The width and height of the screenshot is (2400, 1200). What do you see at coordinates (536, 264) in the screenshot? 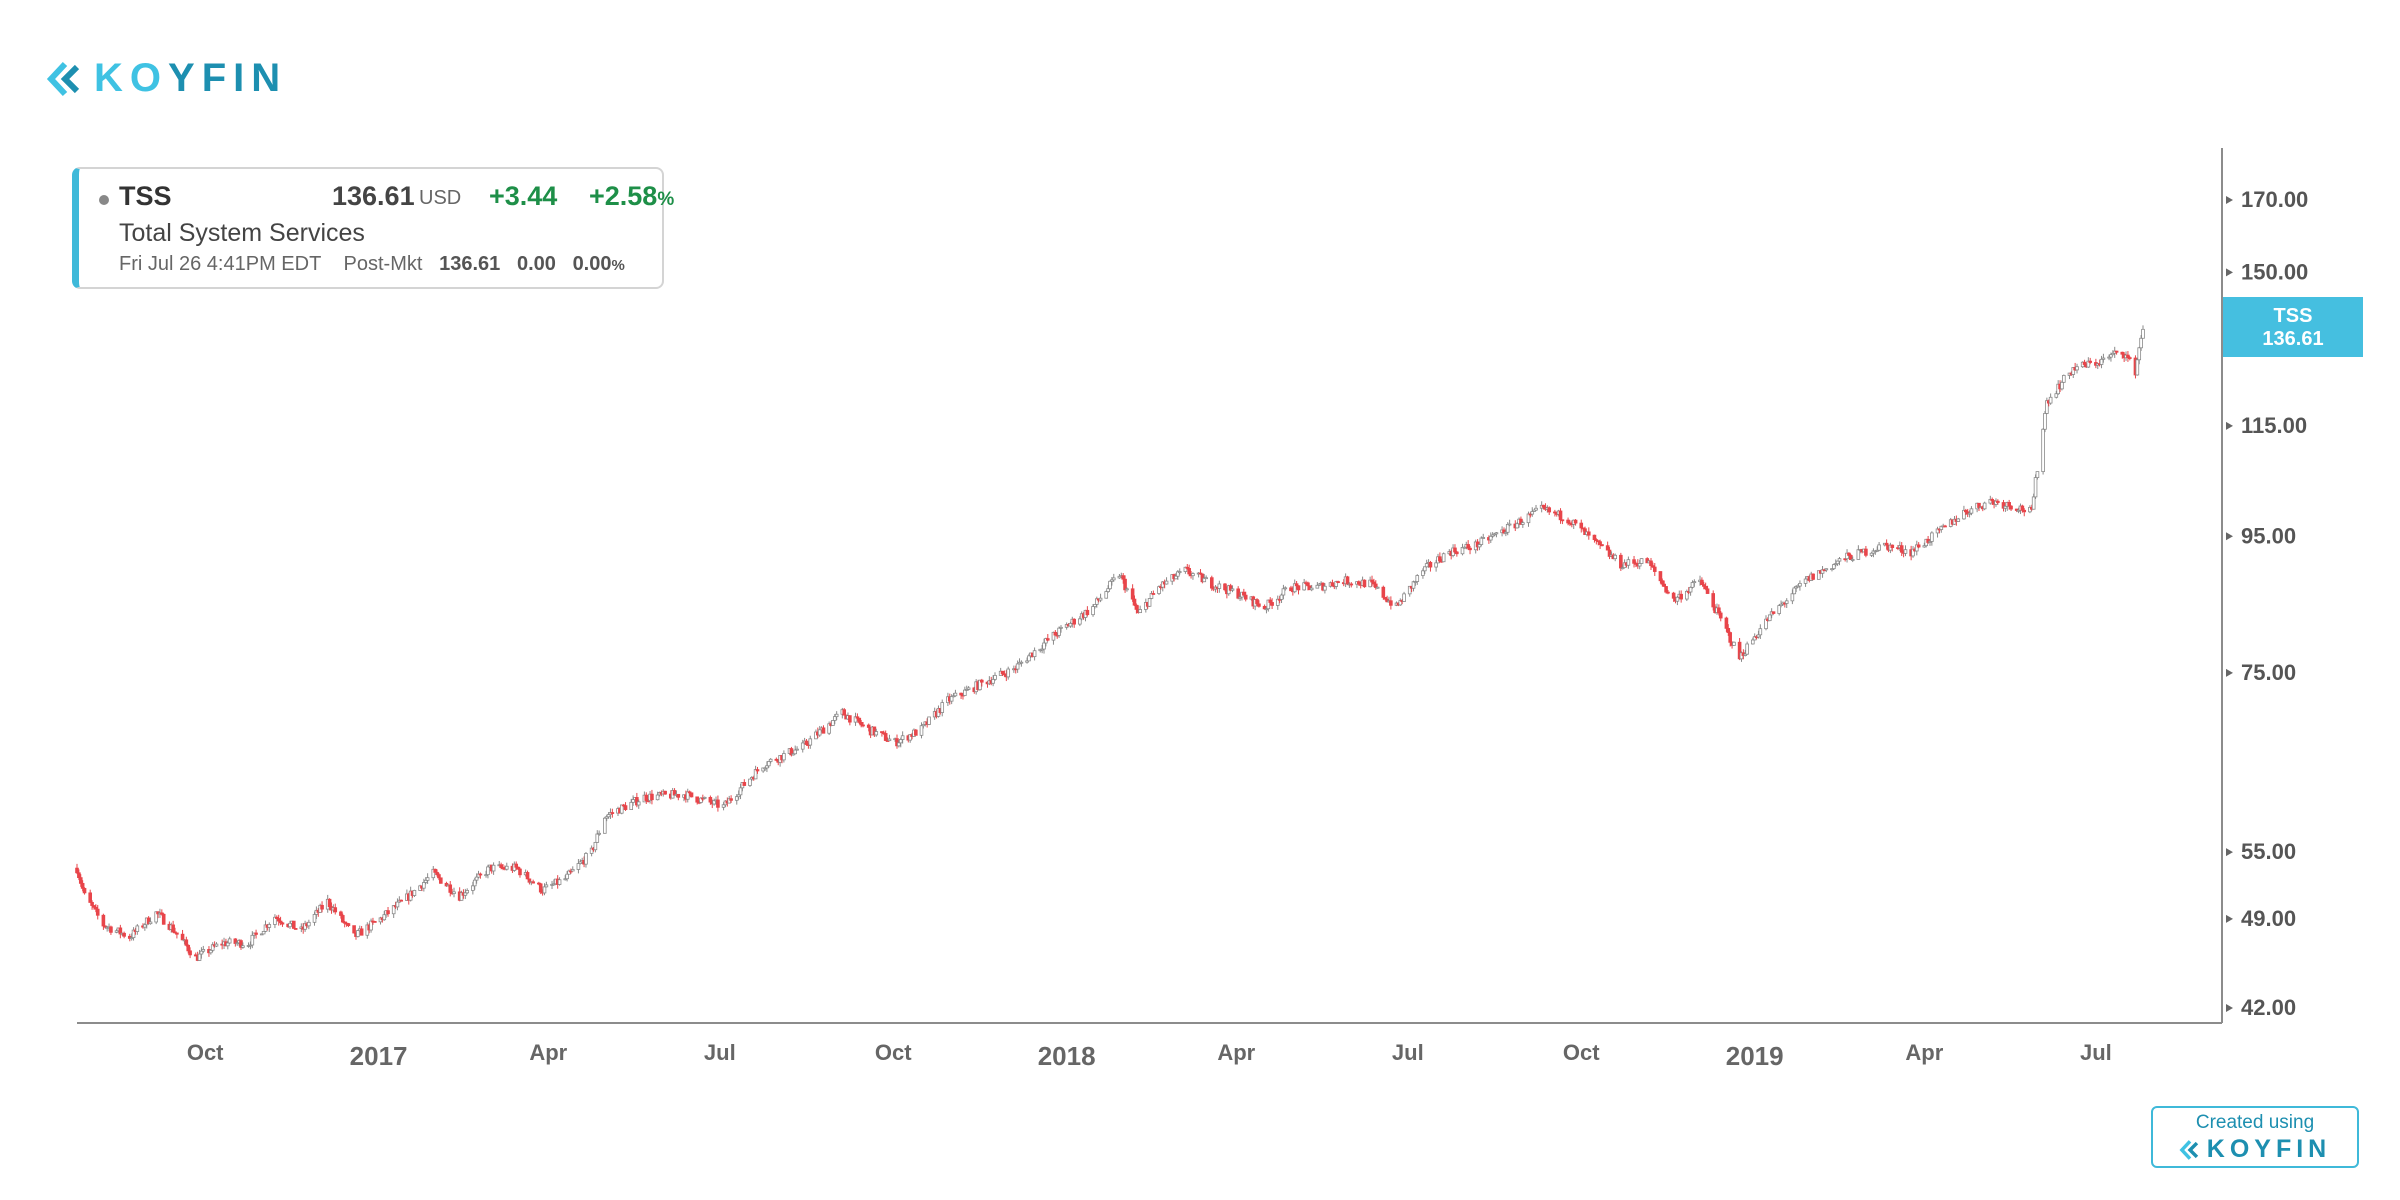
I see `post-change: 0.00` at bounding box center [536, 264].